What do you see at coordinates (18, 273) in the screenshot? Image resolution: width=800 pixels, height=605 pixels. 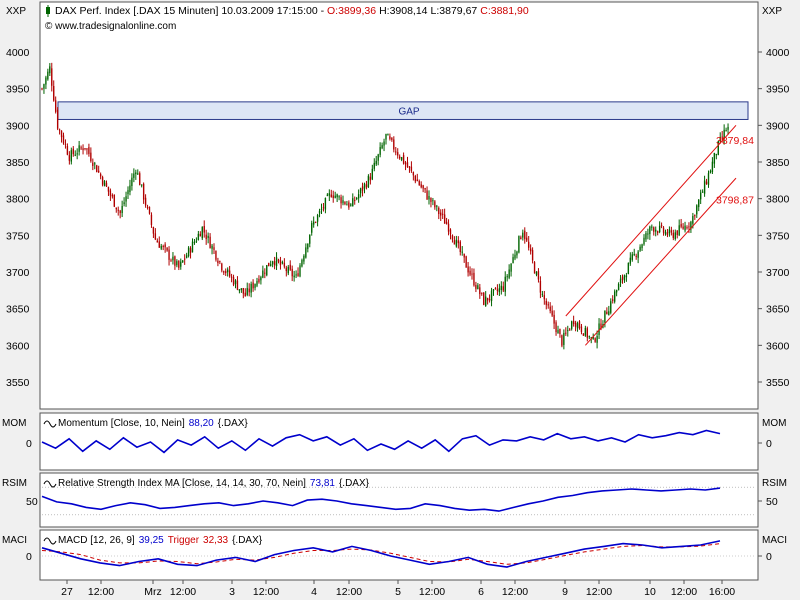 I see `price-tick-left: 3700` at bounding box center [18, 273].